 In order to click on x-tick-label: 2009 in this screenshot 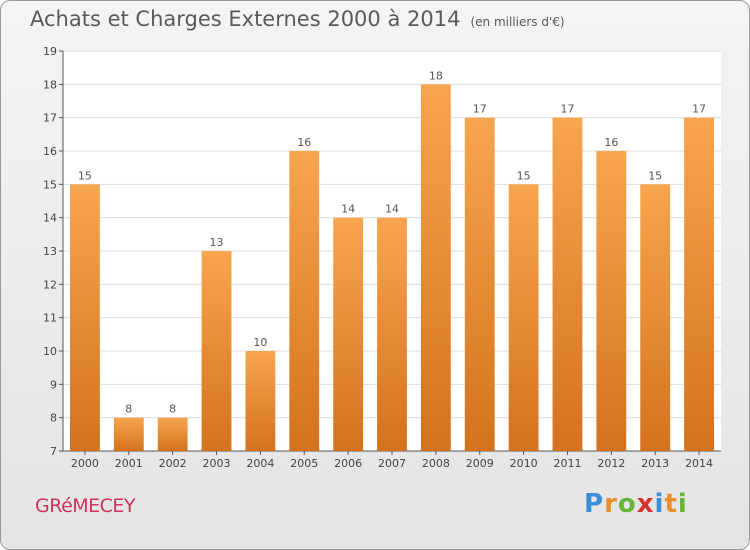, I will do `click(480, 463)`.